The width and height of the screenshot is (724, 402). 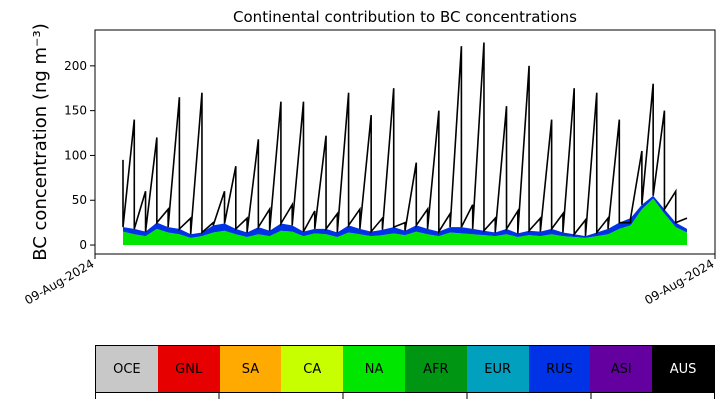 I want to click on legend-label: OCE, so click(x=127, y=369).